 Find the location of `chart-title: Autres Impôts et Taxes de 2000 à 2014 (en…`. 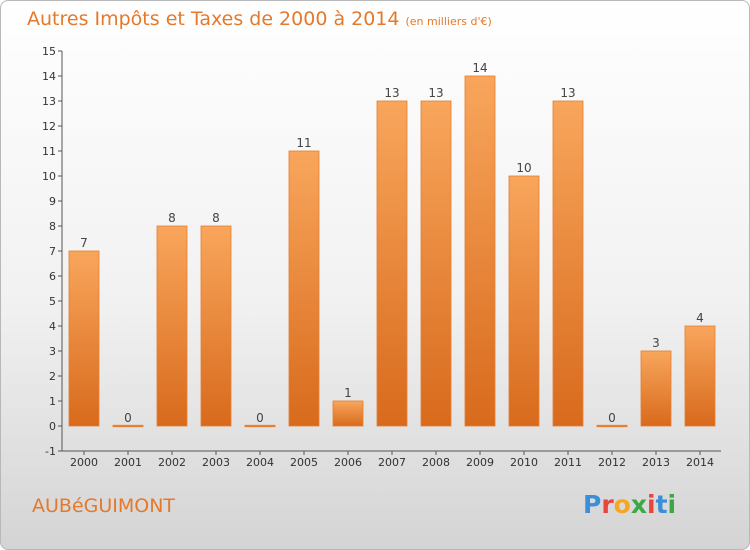

chart-title: Autres Impôts et Taxes de 2000 à 2014 (en… is located at coordinates (259, 19).